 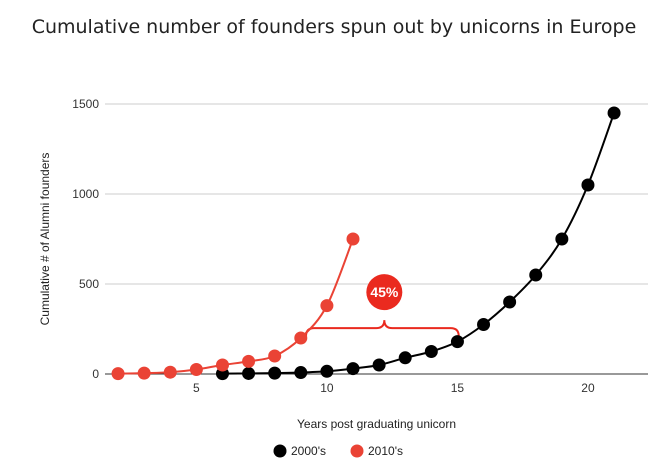 What do you see at coordinates (385, 451) in the screenshot?
I see `legend-label: 2010's` at bounding box center [385, 451].